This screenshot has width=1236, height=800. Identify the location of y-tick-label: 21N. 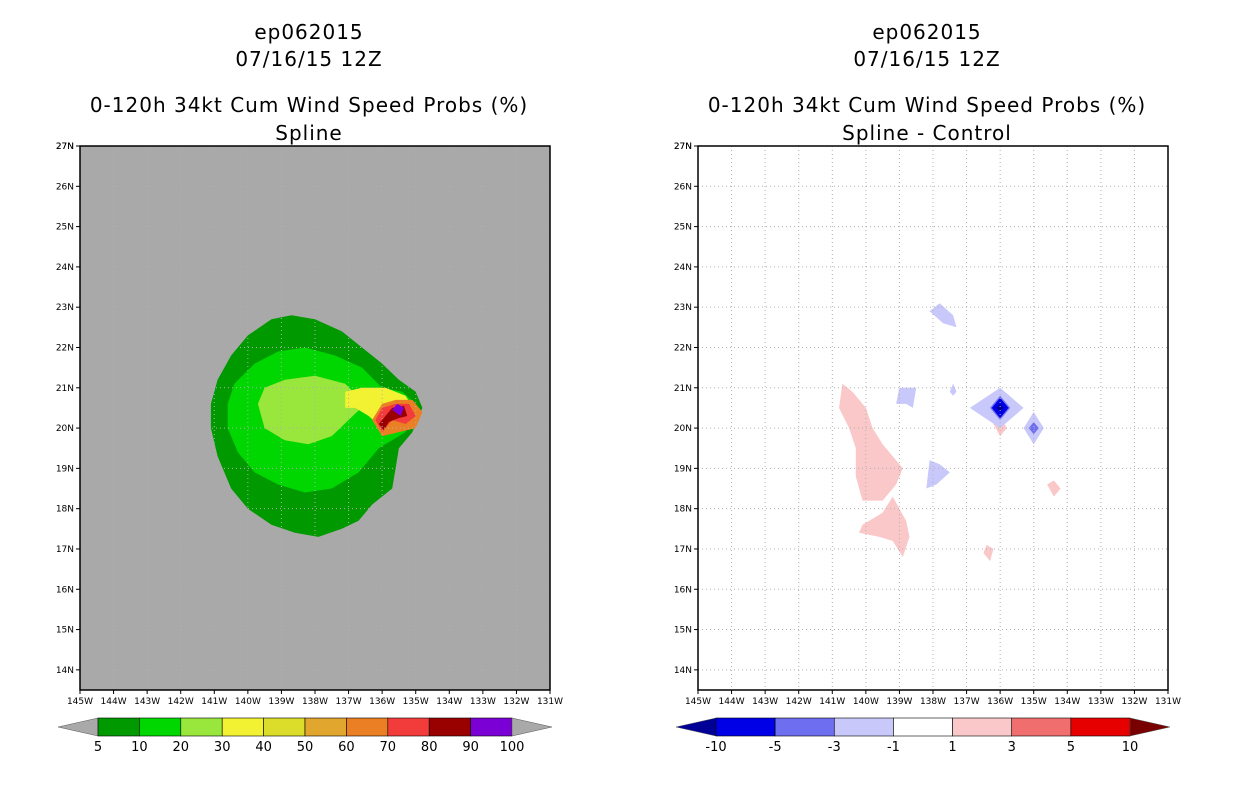
(683, 389).